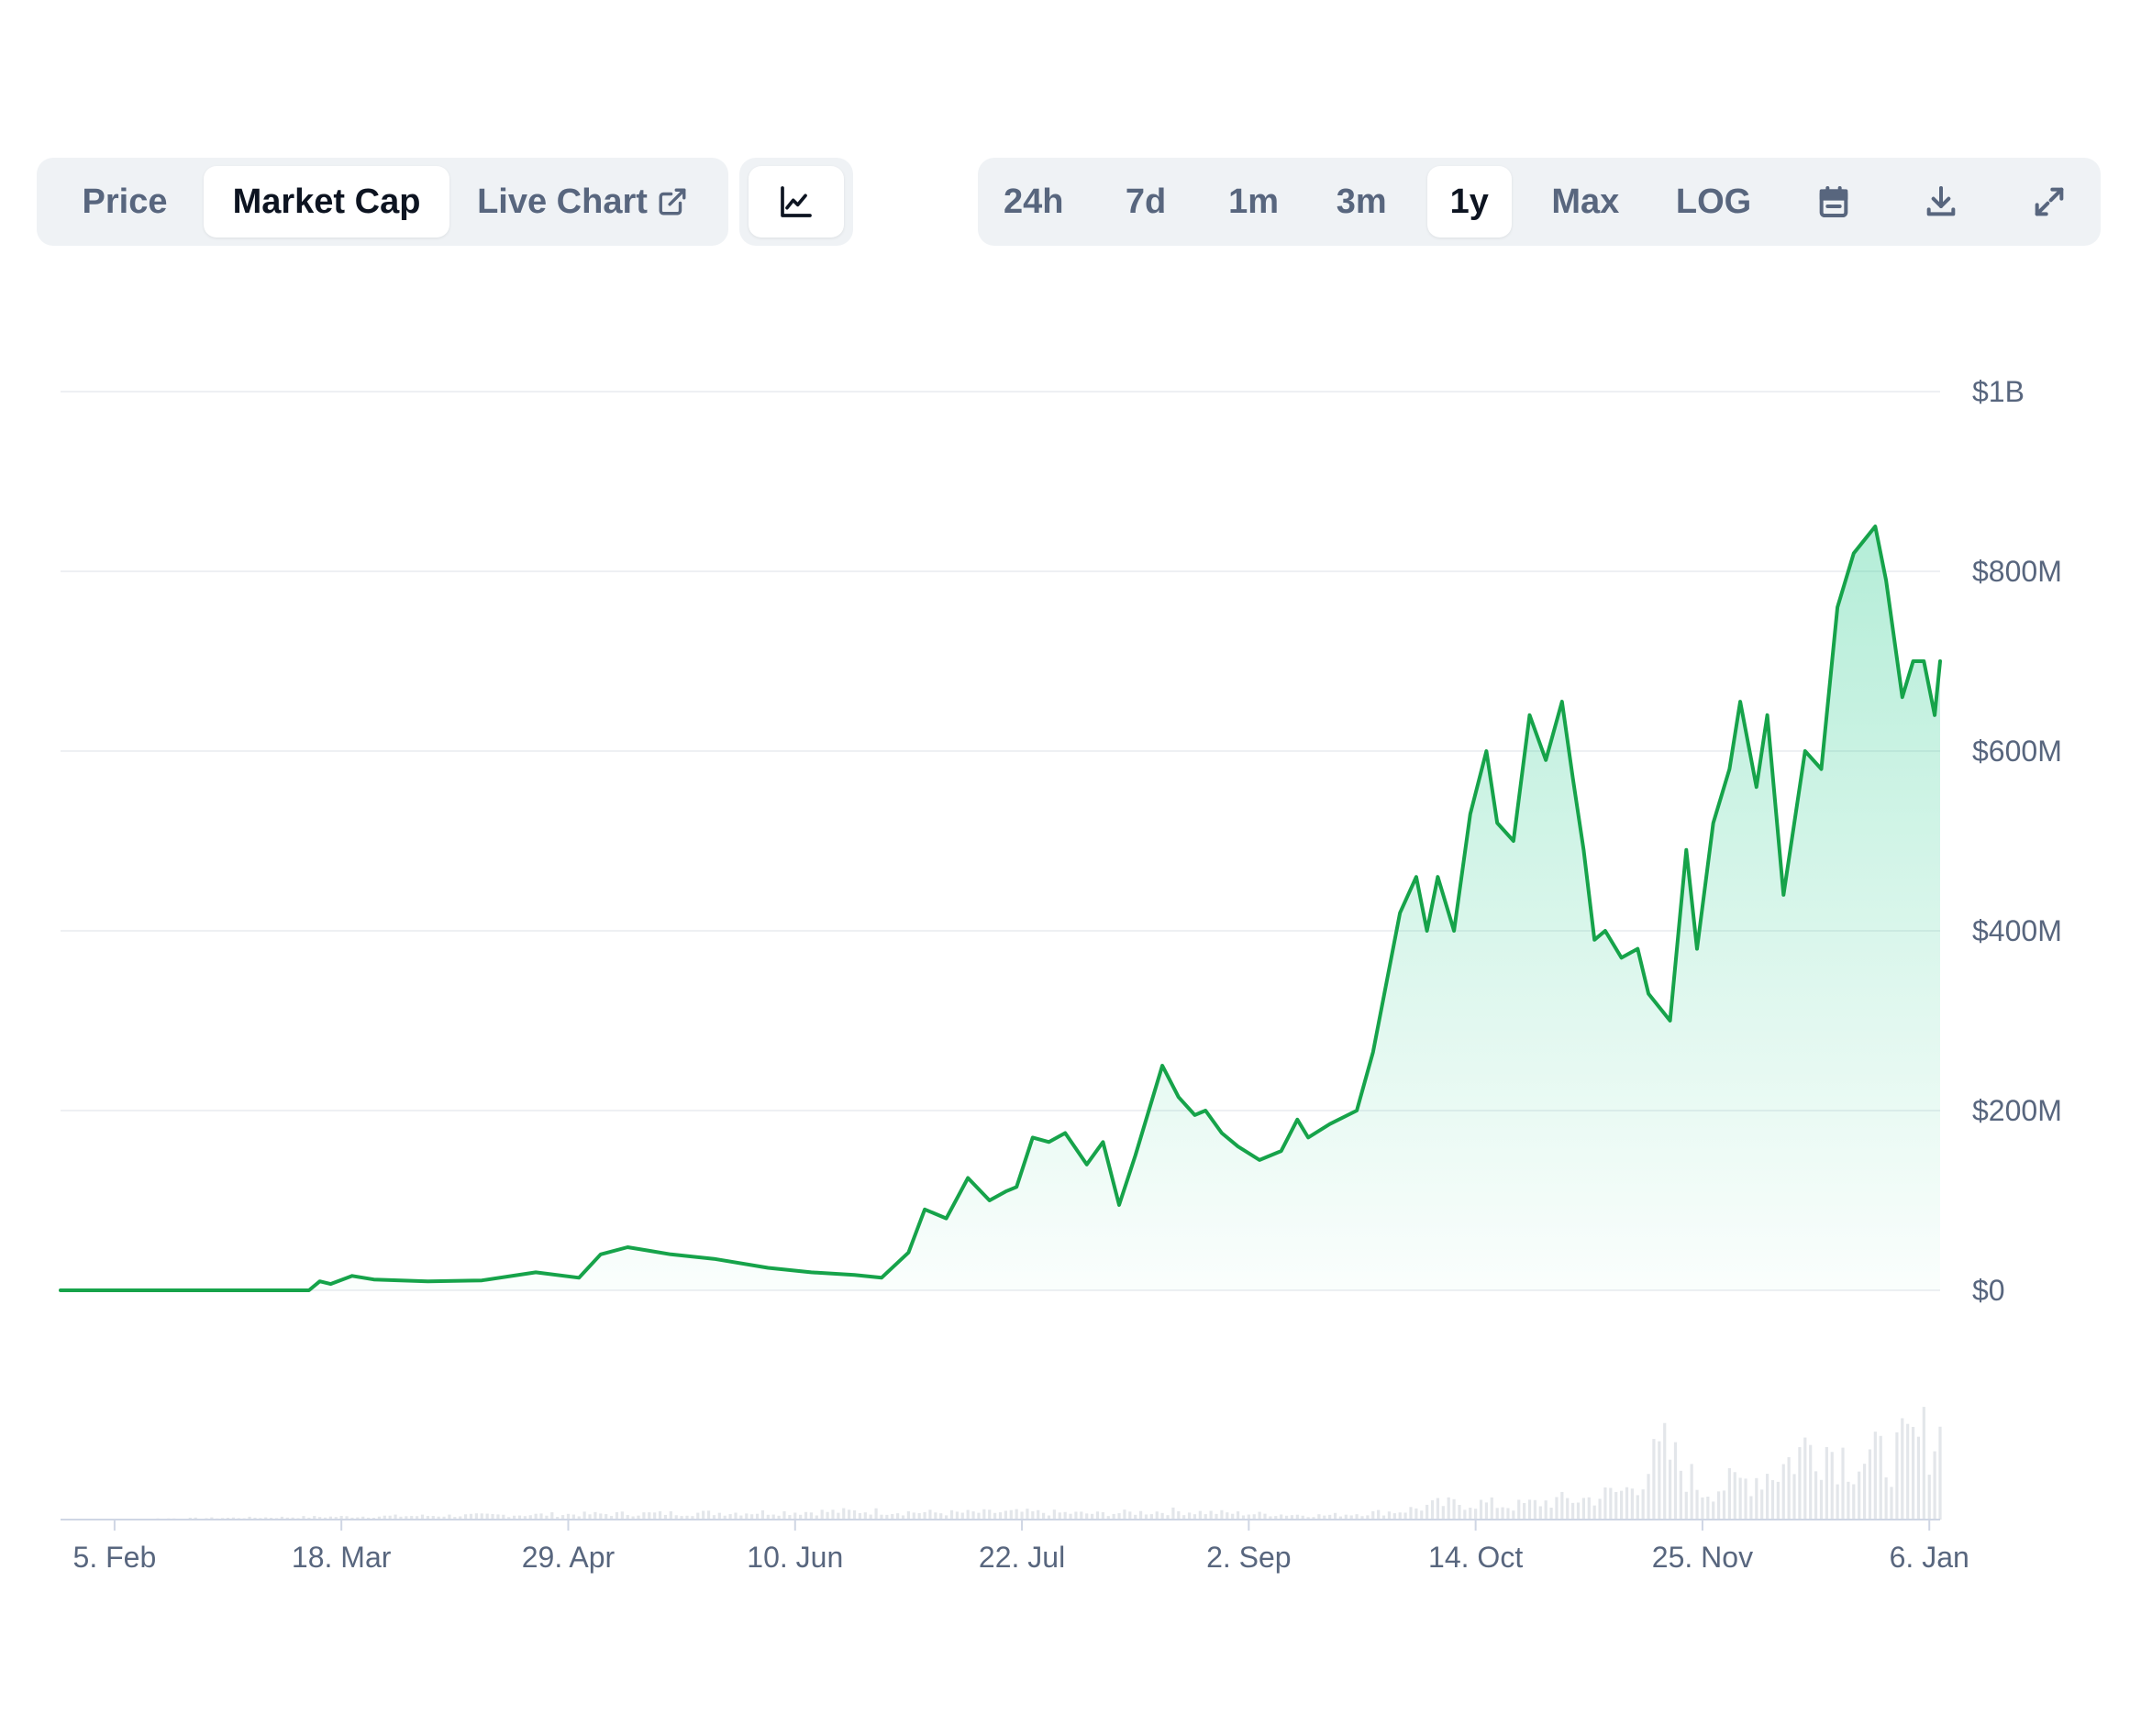 Image resolution: width=2141 pixels, height=1736 pixels. I want to click on x-tick-label: 14. Oct, so click(1476, 1557).